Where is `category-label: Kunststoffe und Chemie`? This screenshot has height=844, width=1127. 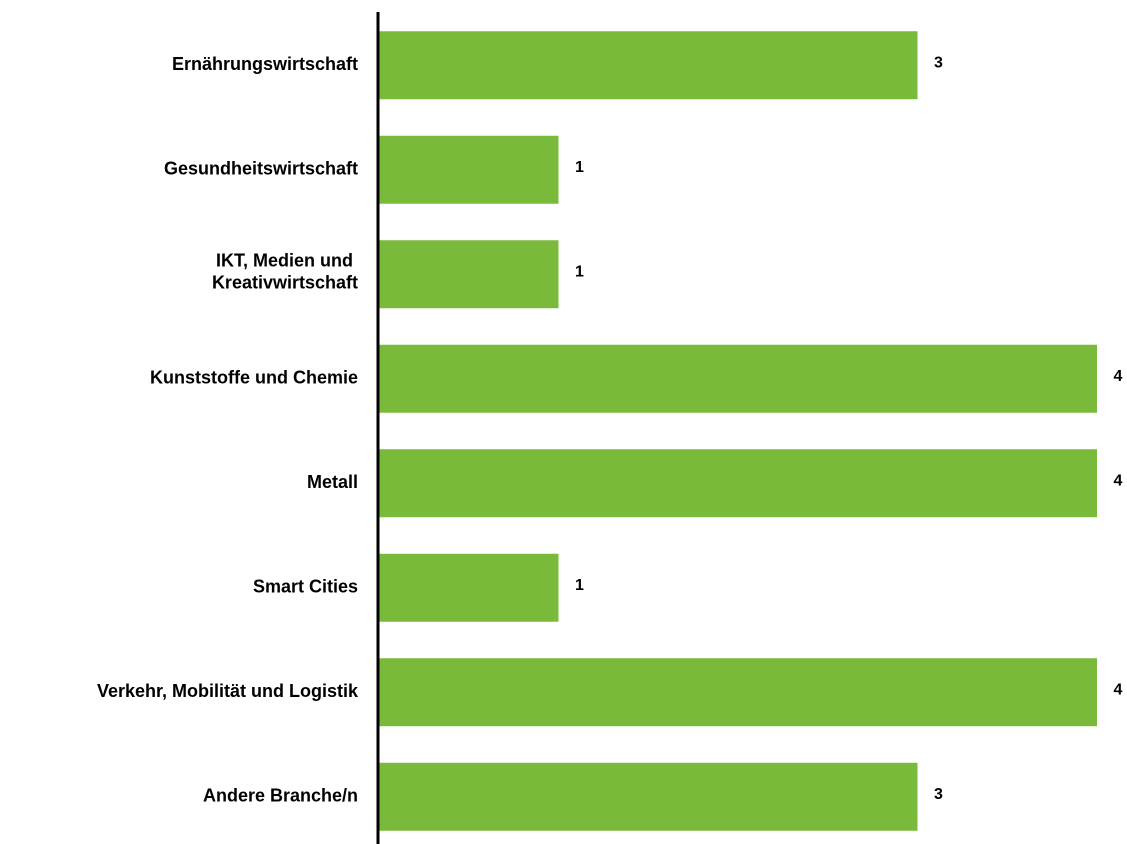 category-label: Kunststoffe und Chemie is located at coordinates (254, 378).